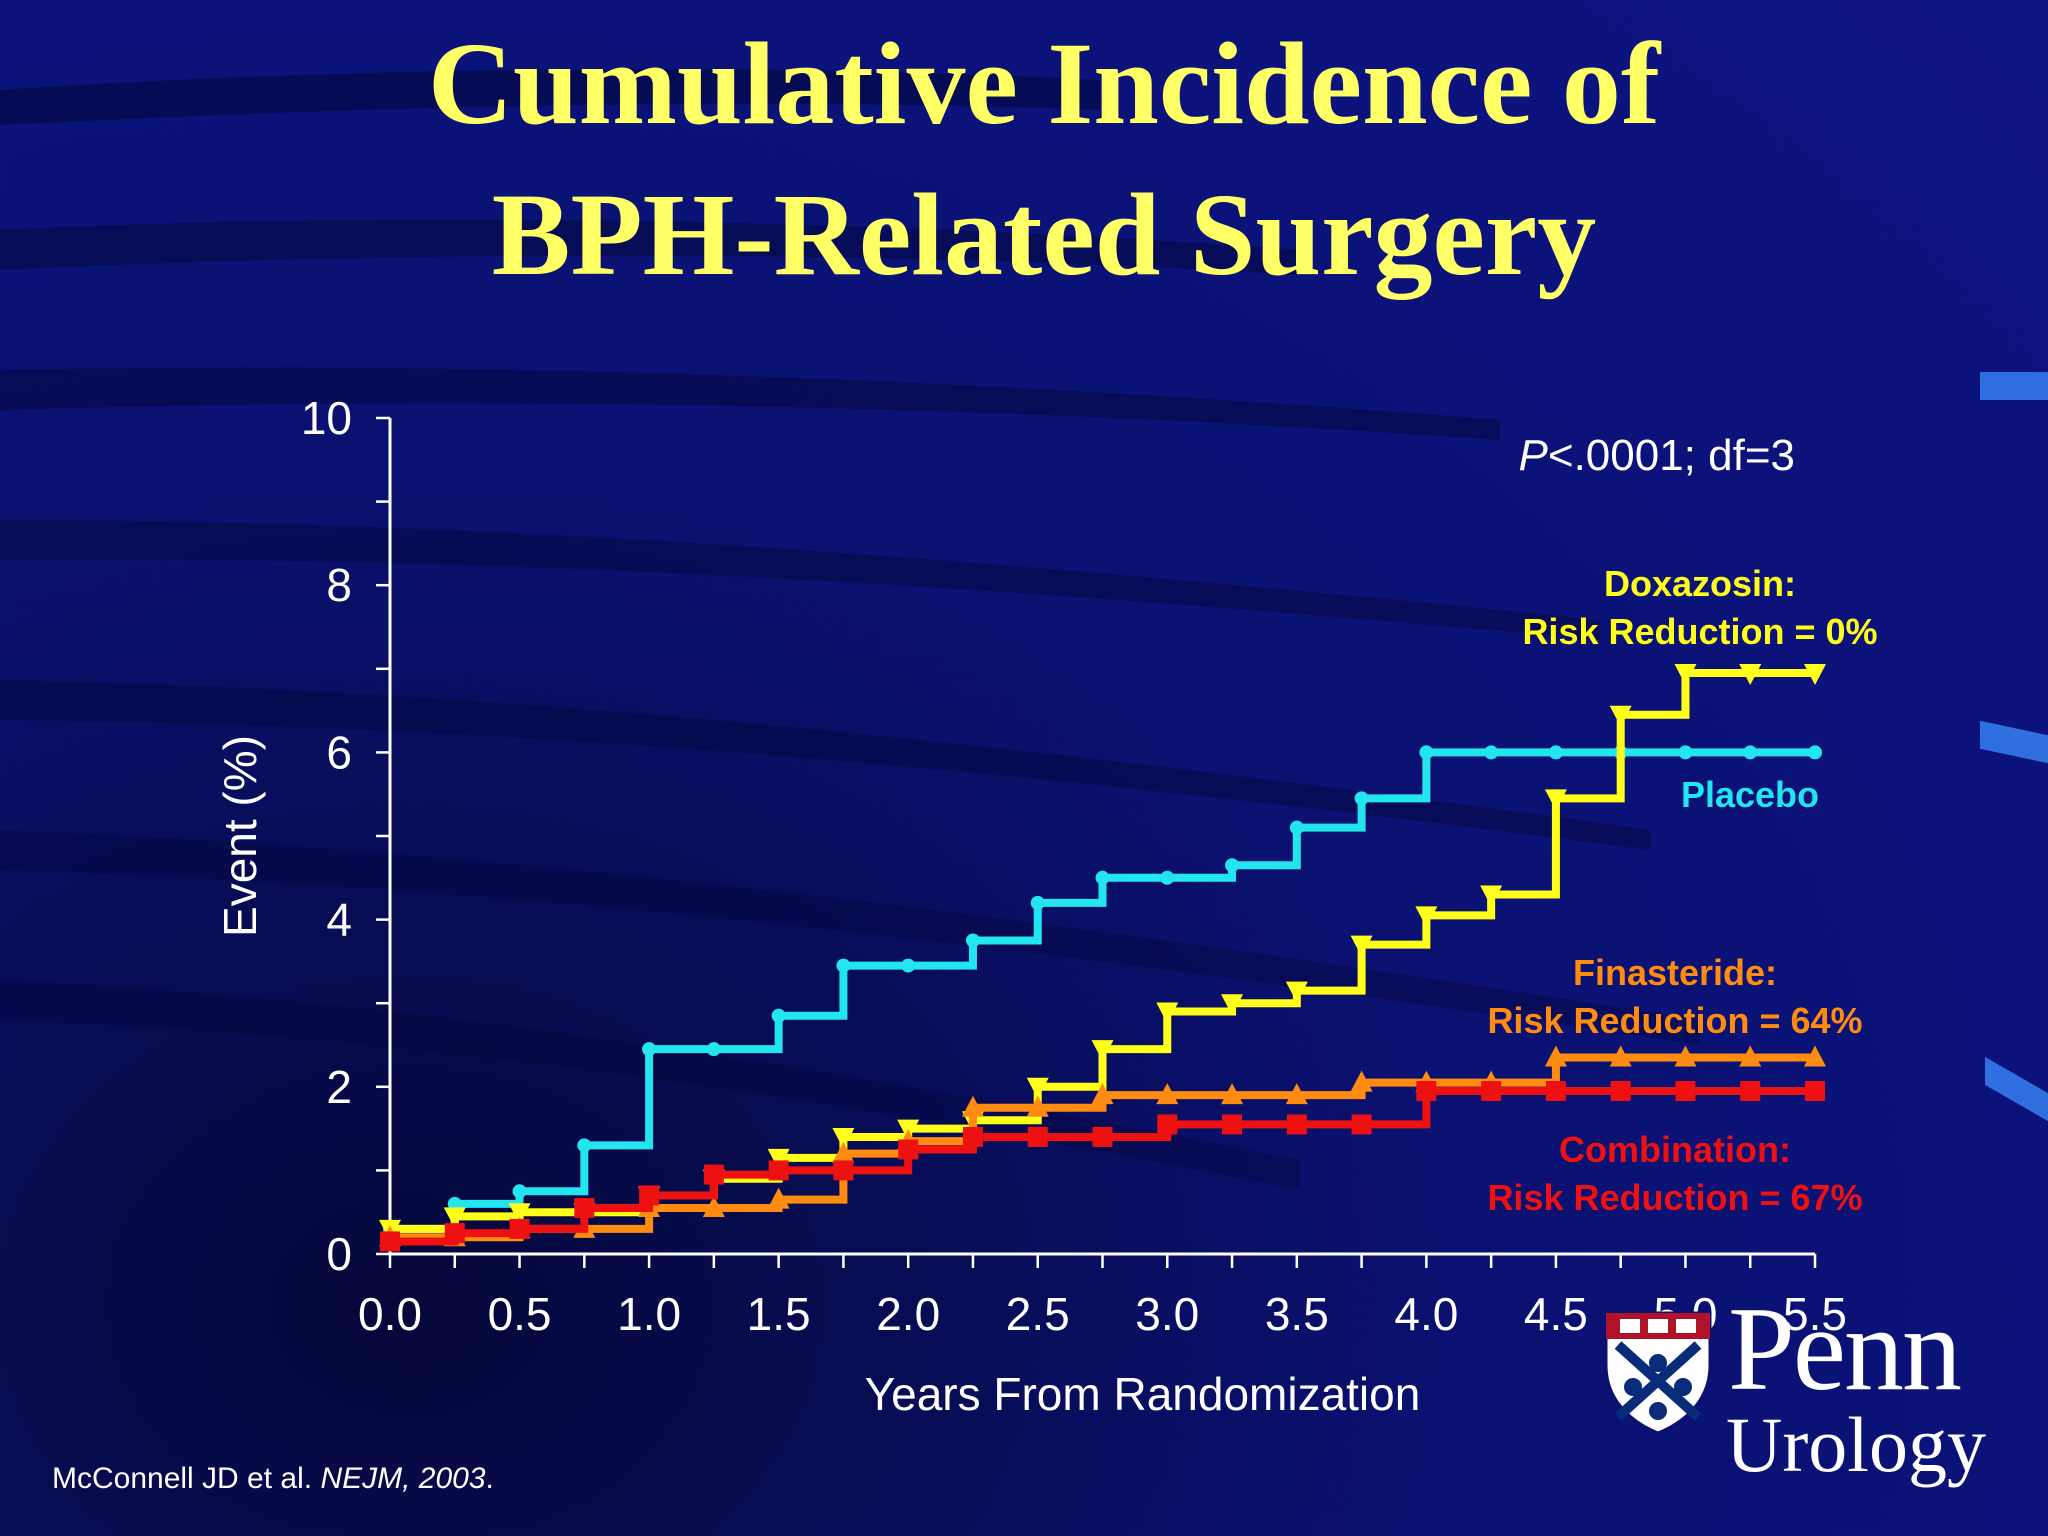  Describe the element at coordinates (1699, 631) in the screenshot. I see `series-label-doxazosin: Risk Reduction = 0%` at that location.